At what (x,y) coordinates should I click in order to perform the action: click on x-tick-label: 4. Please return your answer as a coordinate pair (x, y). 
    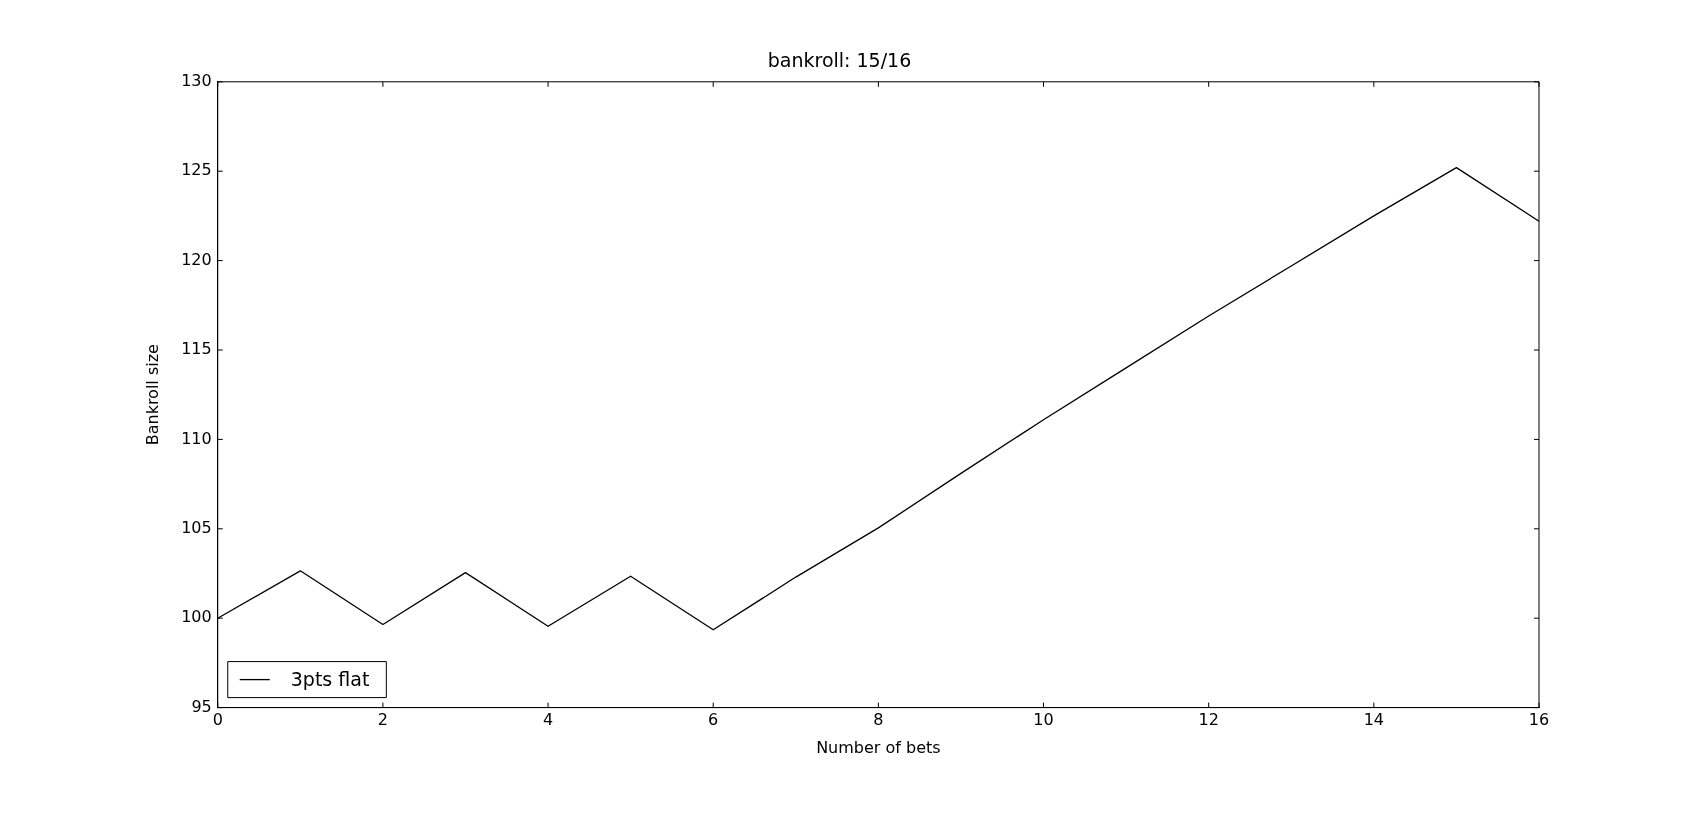
    Looking at the image, I should click on (548, 720).